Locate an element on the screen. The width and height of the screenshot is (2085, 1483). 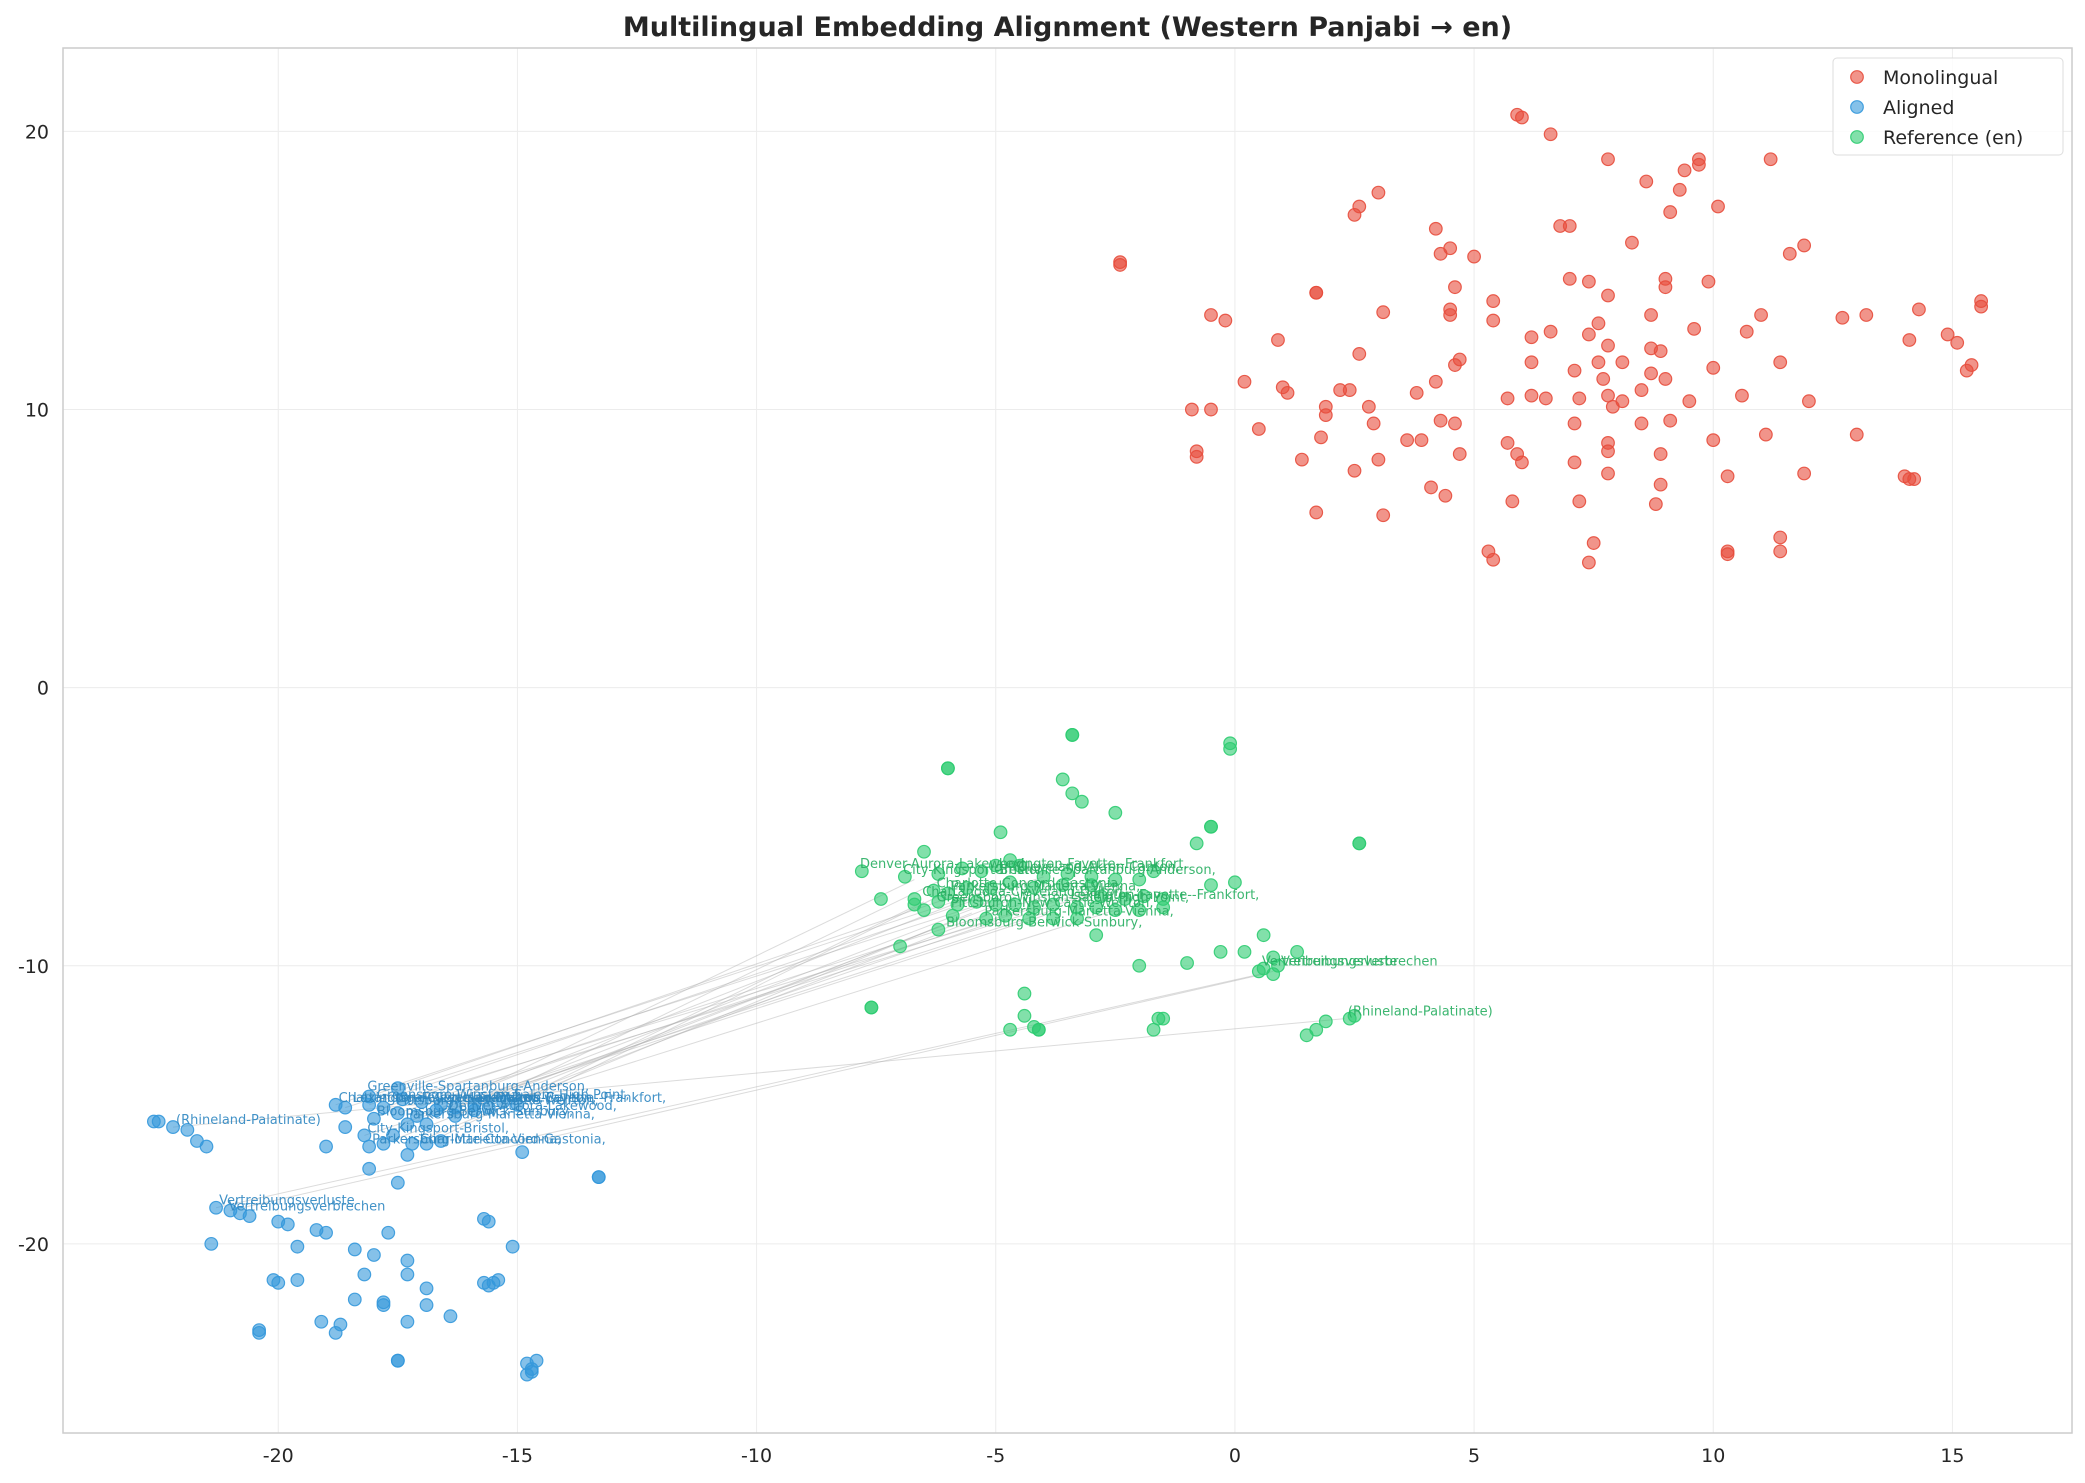
aligned-point-label: Greensboro-Winston-Salem-High Point, is located at coordinates (503, 1095).